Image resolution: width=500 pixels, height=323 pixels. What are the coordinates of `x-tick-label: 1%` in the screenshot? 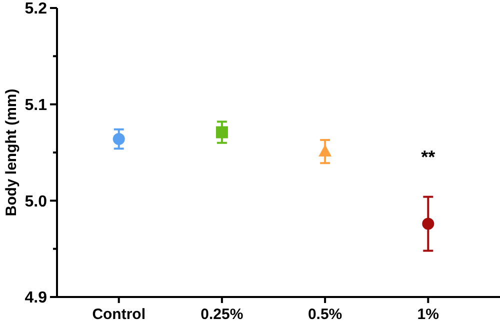 It's located at (428, 314).